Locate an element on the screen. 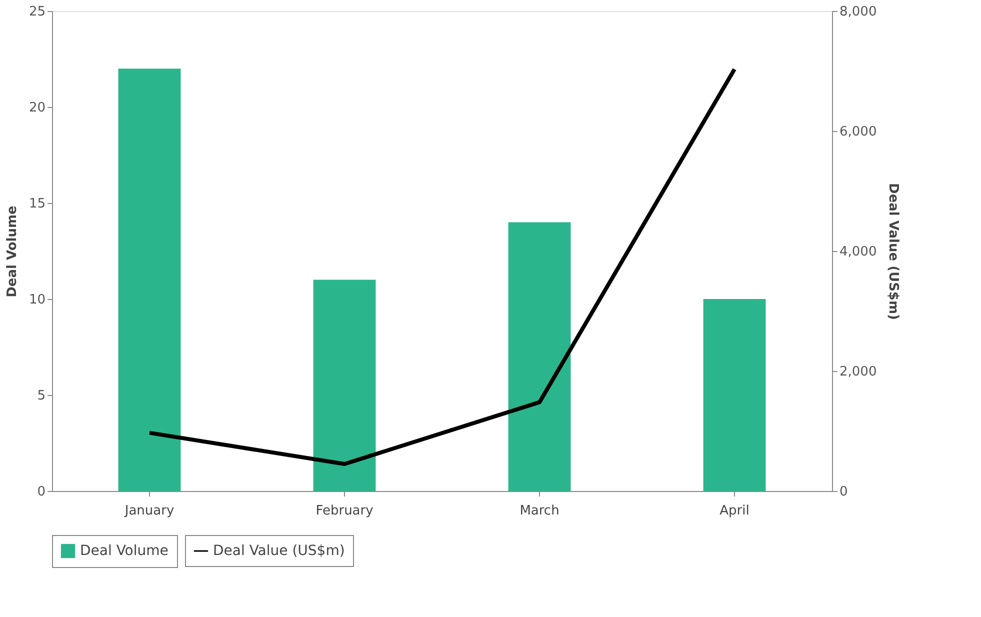 This screenshot has height=617, width=981. y-tick-label: 25 is located at coordinates (37, 12).